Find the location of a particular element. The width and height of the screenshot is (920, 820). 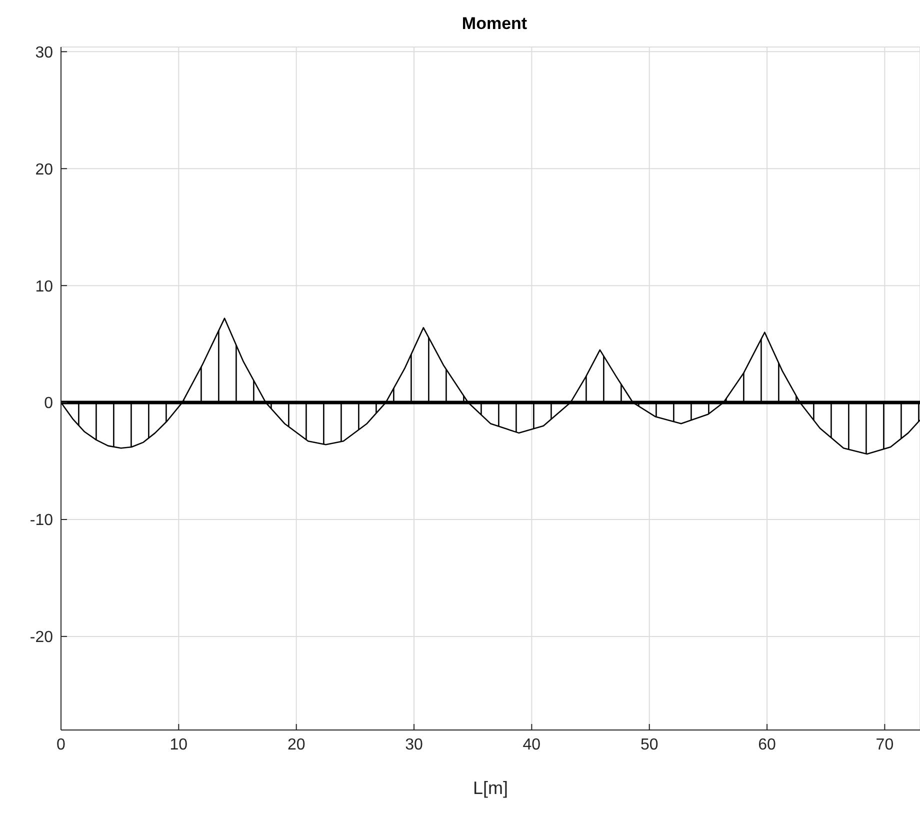

y-tick-label: 30 is located at coordinates (44, 53).